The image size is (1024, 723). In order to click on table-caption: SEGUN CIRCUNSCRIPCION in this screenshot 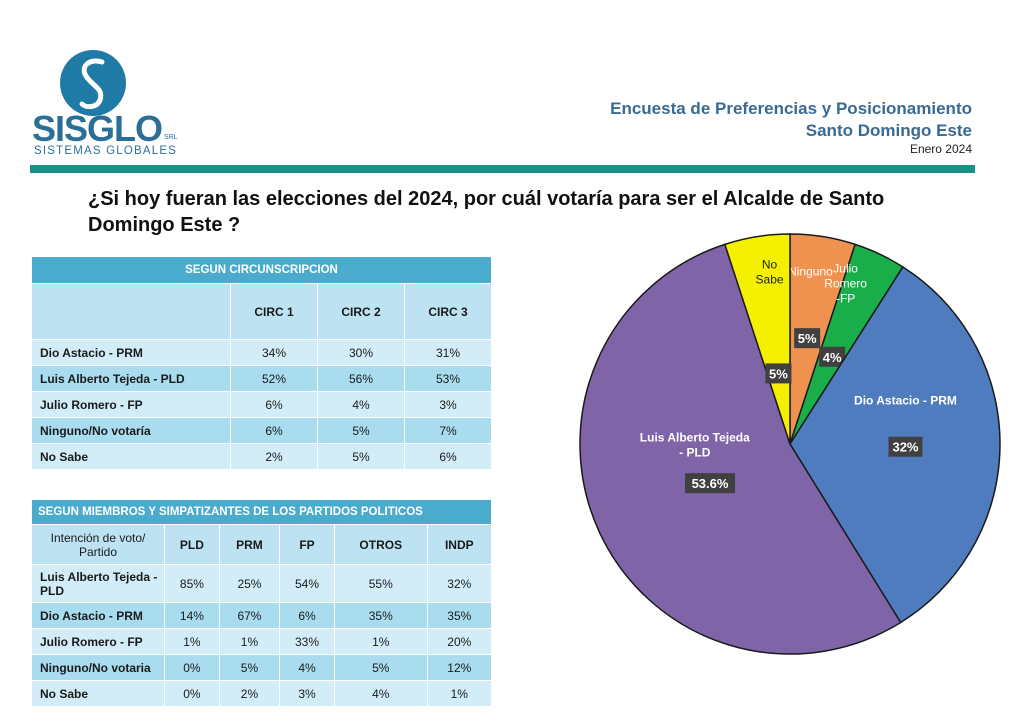, I will do `click(261, 270)`.